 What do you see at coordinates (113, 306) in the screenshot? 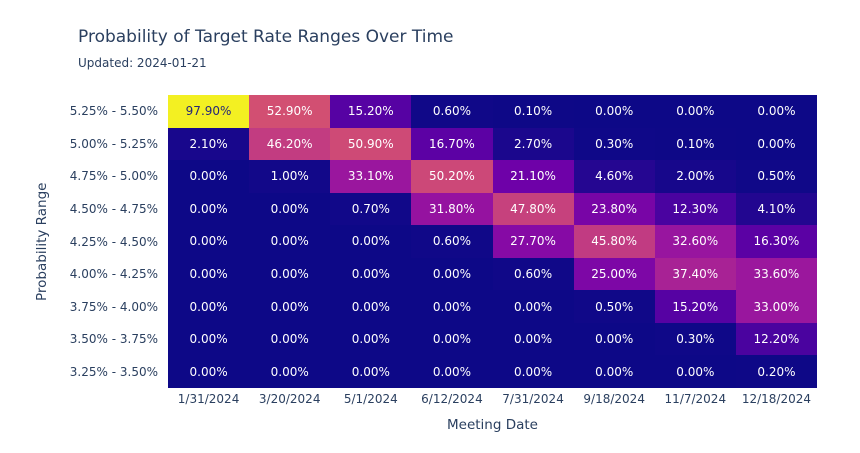
I see `y-tick-label: 3.75% - 4.00%` at bounding box center [113, 306].